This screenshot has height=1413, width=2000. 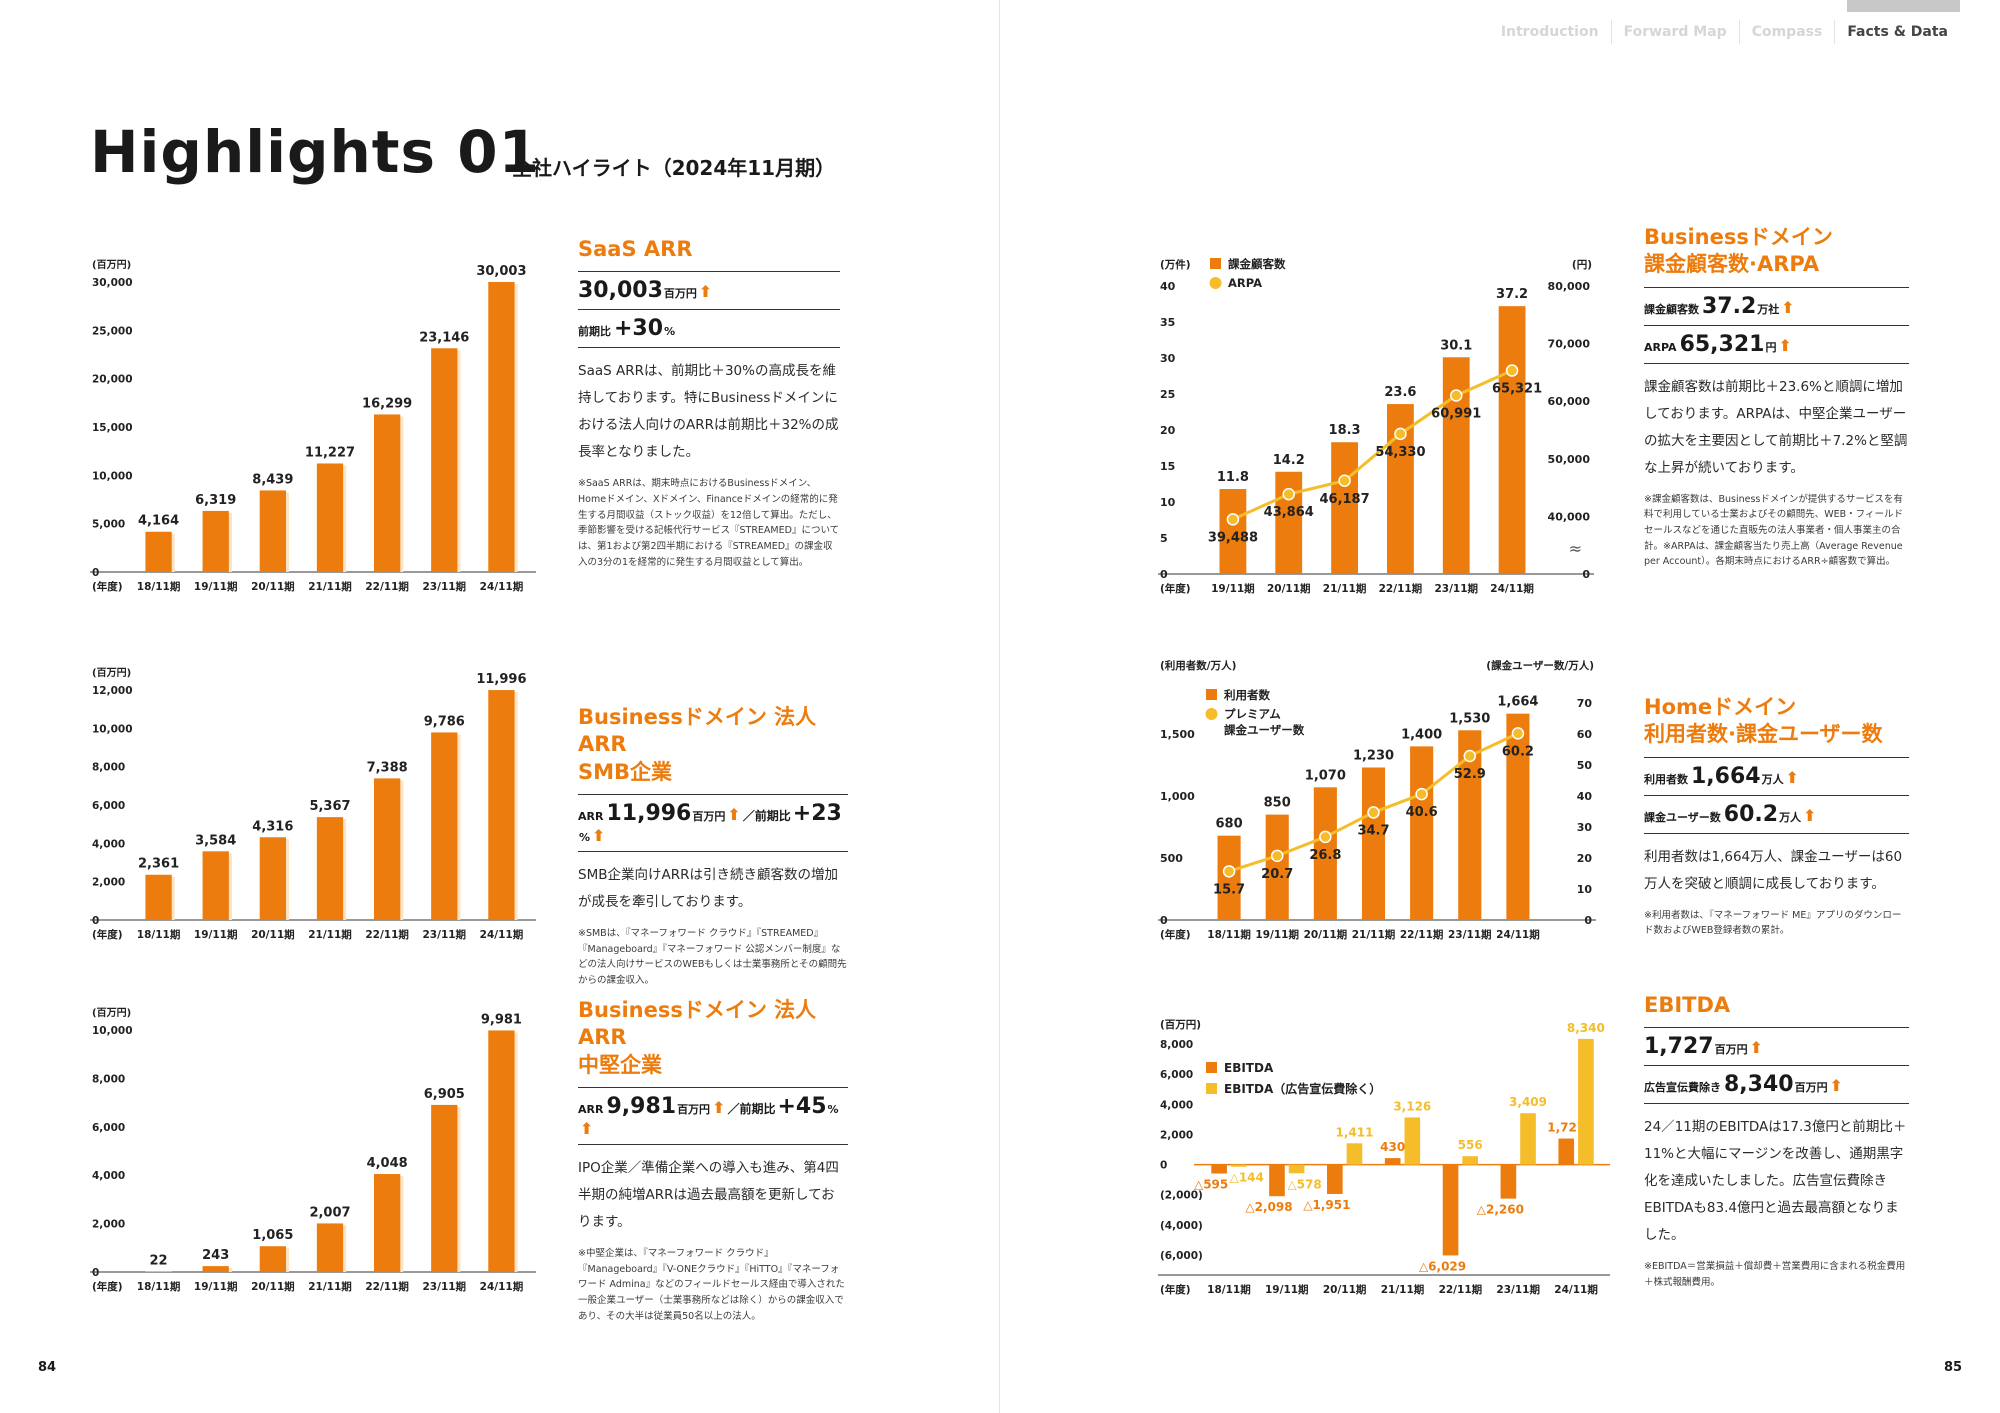 I want to click on bar-value-label: 3,409, so click(x=1528, y=1102).